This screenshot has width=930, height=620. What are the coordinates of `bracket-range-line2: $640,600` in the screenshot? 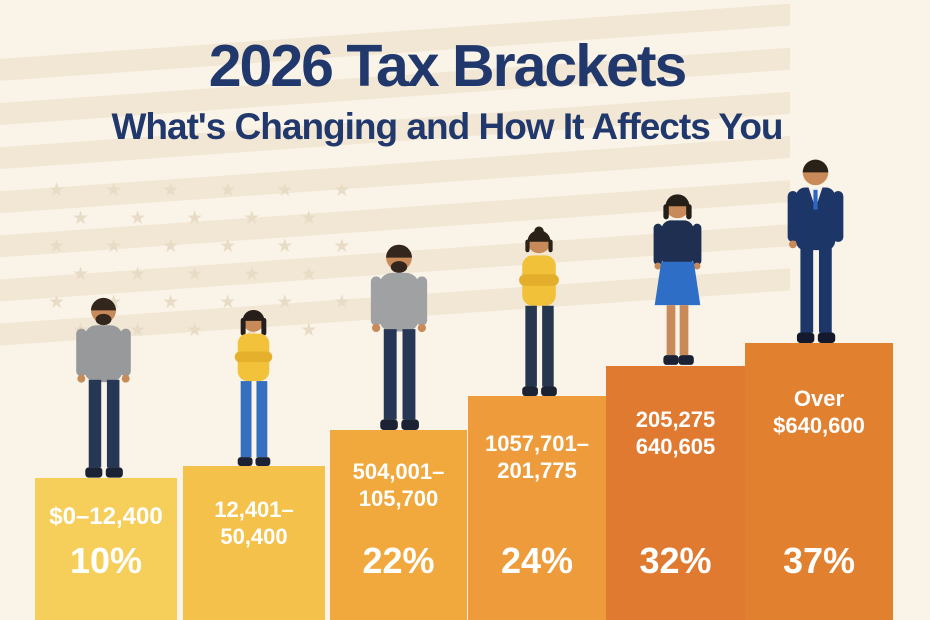 It's located at (819, 425).